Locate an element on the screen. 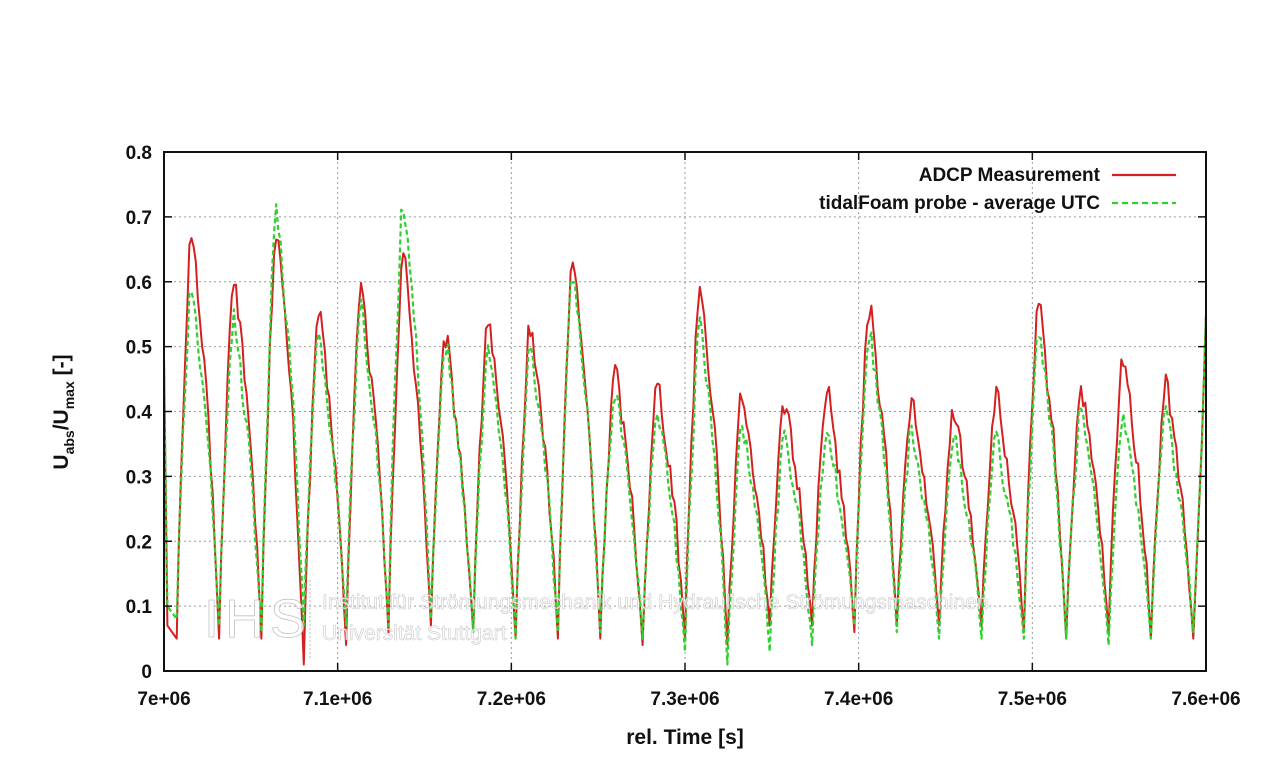  watermark-university-name: Universität Stuttgart is located at coordinates (414, 633).